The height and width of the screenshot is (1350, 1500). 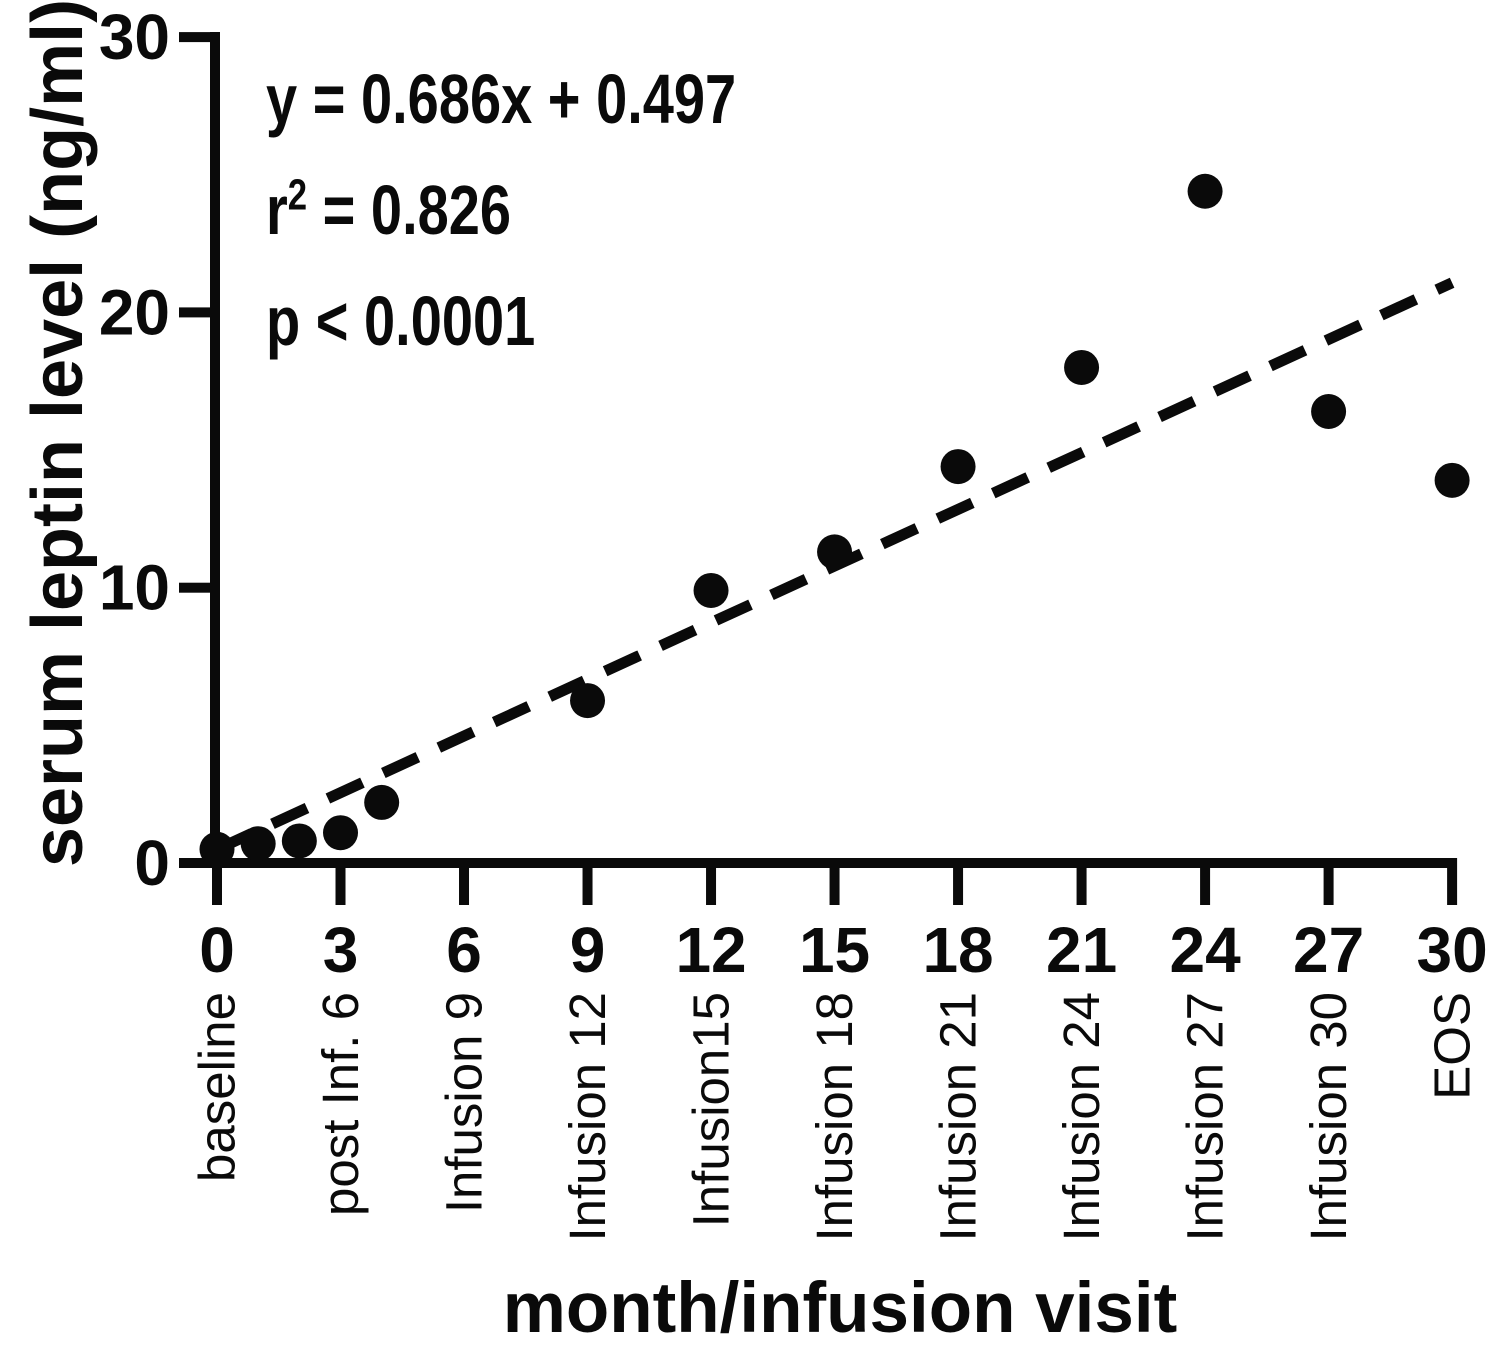 What do you see at coordinates (464, 950) in the screenshot?
I see `x-tick-label: 6` at bounding box center [464, 950].